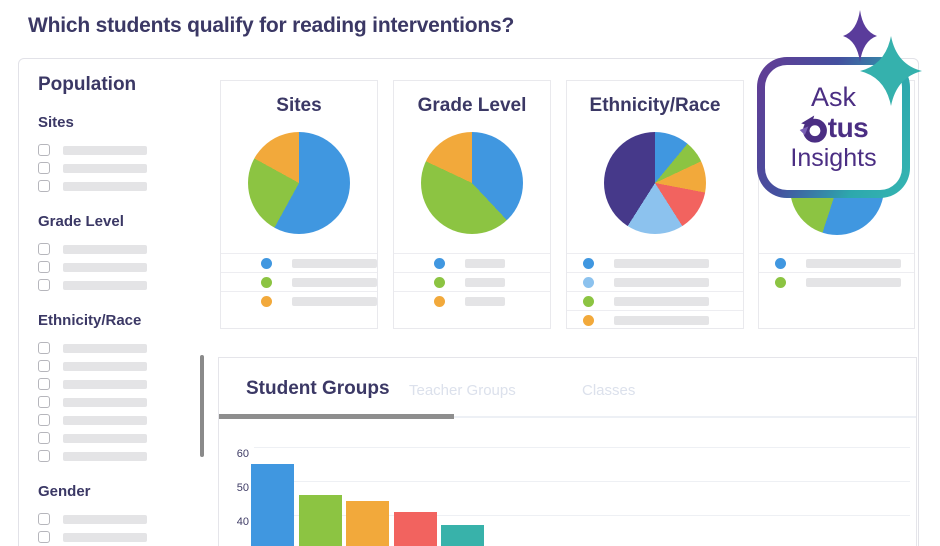 Image resolution: width=940 pixels, height=546 pixels. What do you see at coordinates (472, 105) in the screenshot?
I see `card-title-grade-level: Grade Level` at bounding box center [472, 105].